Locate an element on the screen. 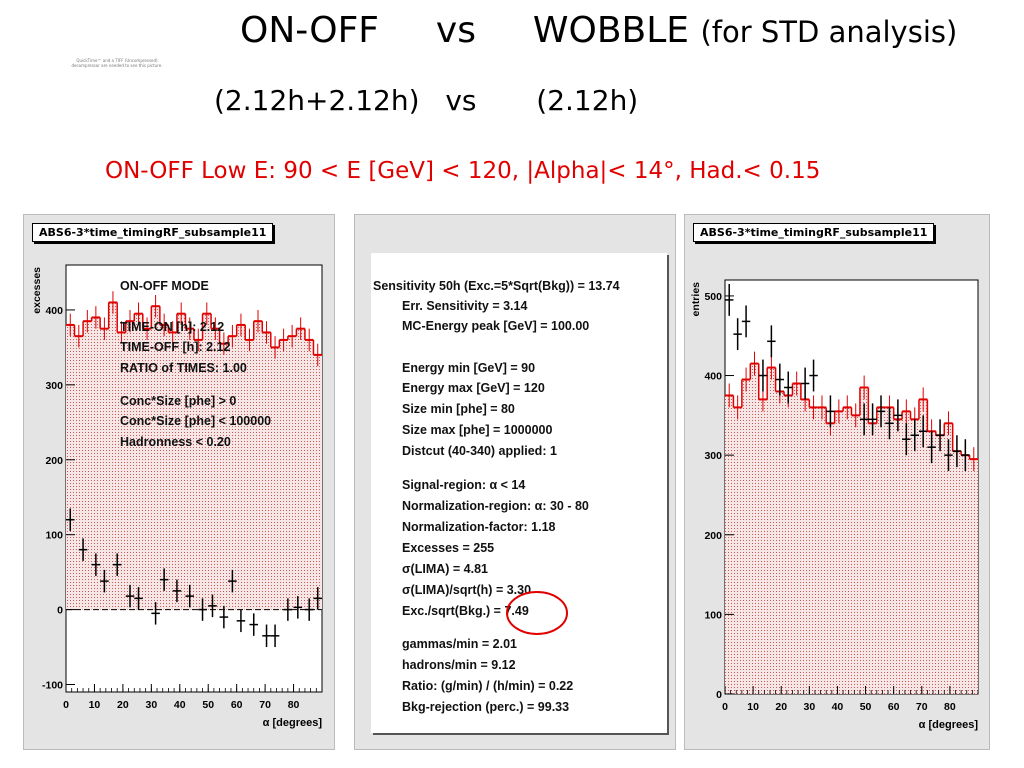  plot-annotation: Hadronness < 0.20 is located at coordinates (175, 442).